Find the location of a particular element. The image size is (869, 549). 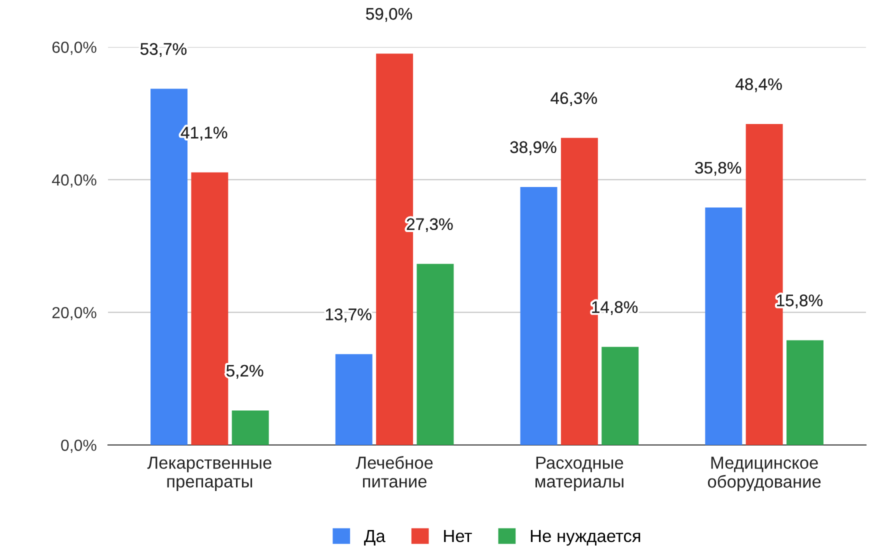

data-label: 59,0% is located at coordinates (389, 15).